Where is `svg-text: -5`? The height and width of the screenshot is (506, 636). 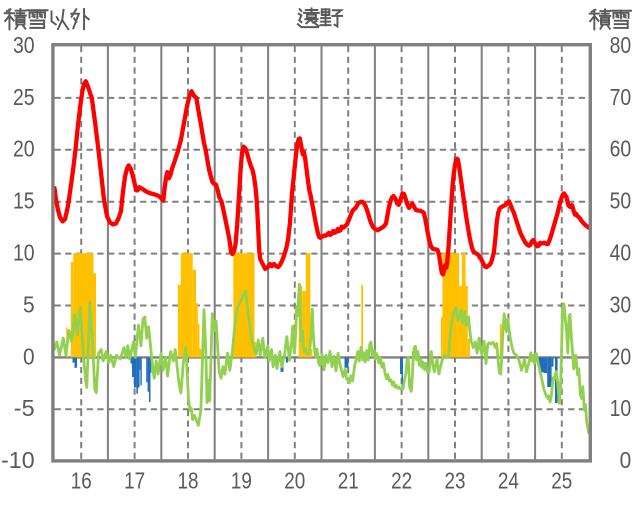 svg-text: -5 is located at coordinates (24, 408).